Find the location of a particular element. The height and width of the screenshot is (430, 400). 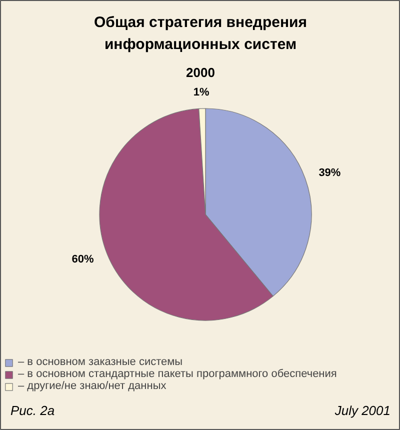

legend-label: – в основном заказные системы is located at coordinates (100, 362).